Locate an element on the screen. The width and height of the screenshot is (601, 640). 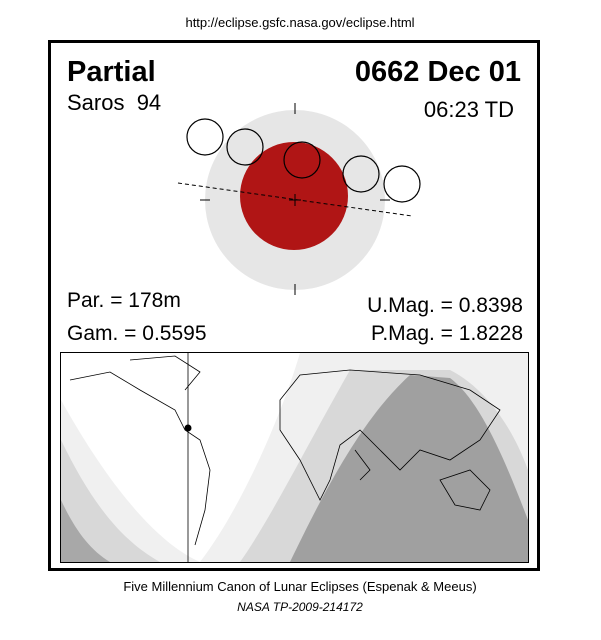
penumbral-magnitude: P.Mag. = 1.8228 is located at coordinates (447, 333).